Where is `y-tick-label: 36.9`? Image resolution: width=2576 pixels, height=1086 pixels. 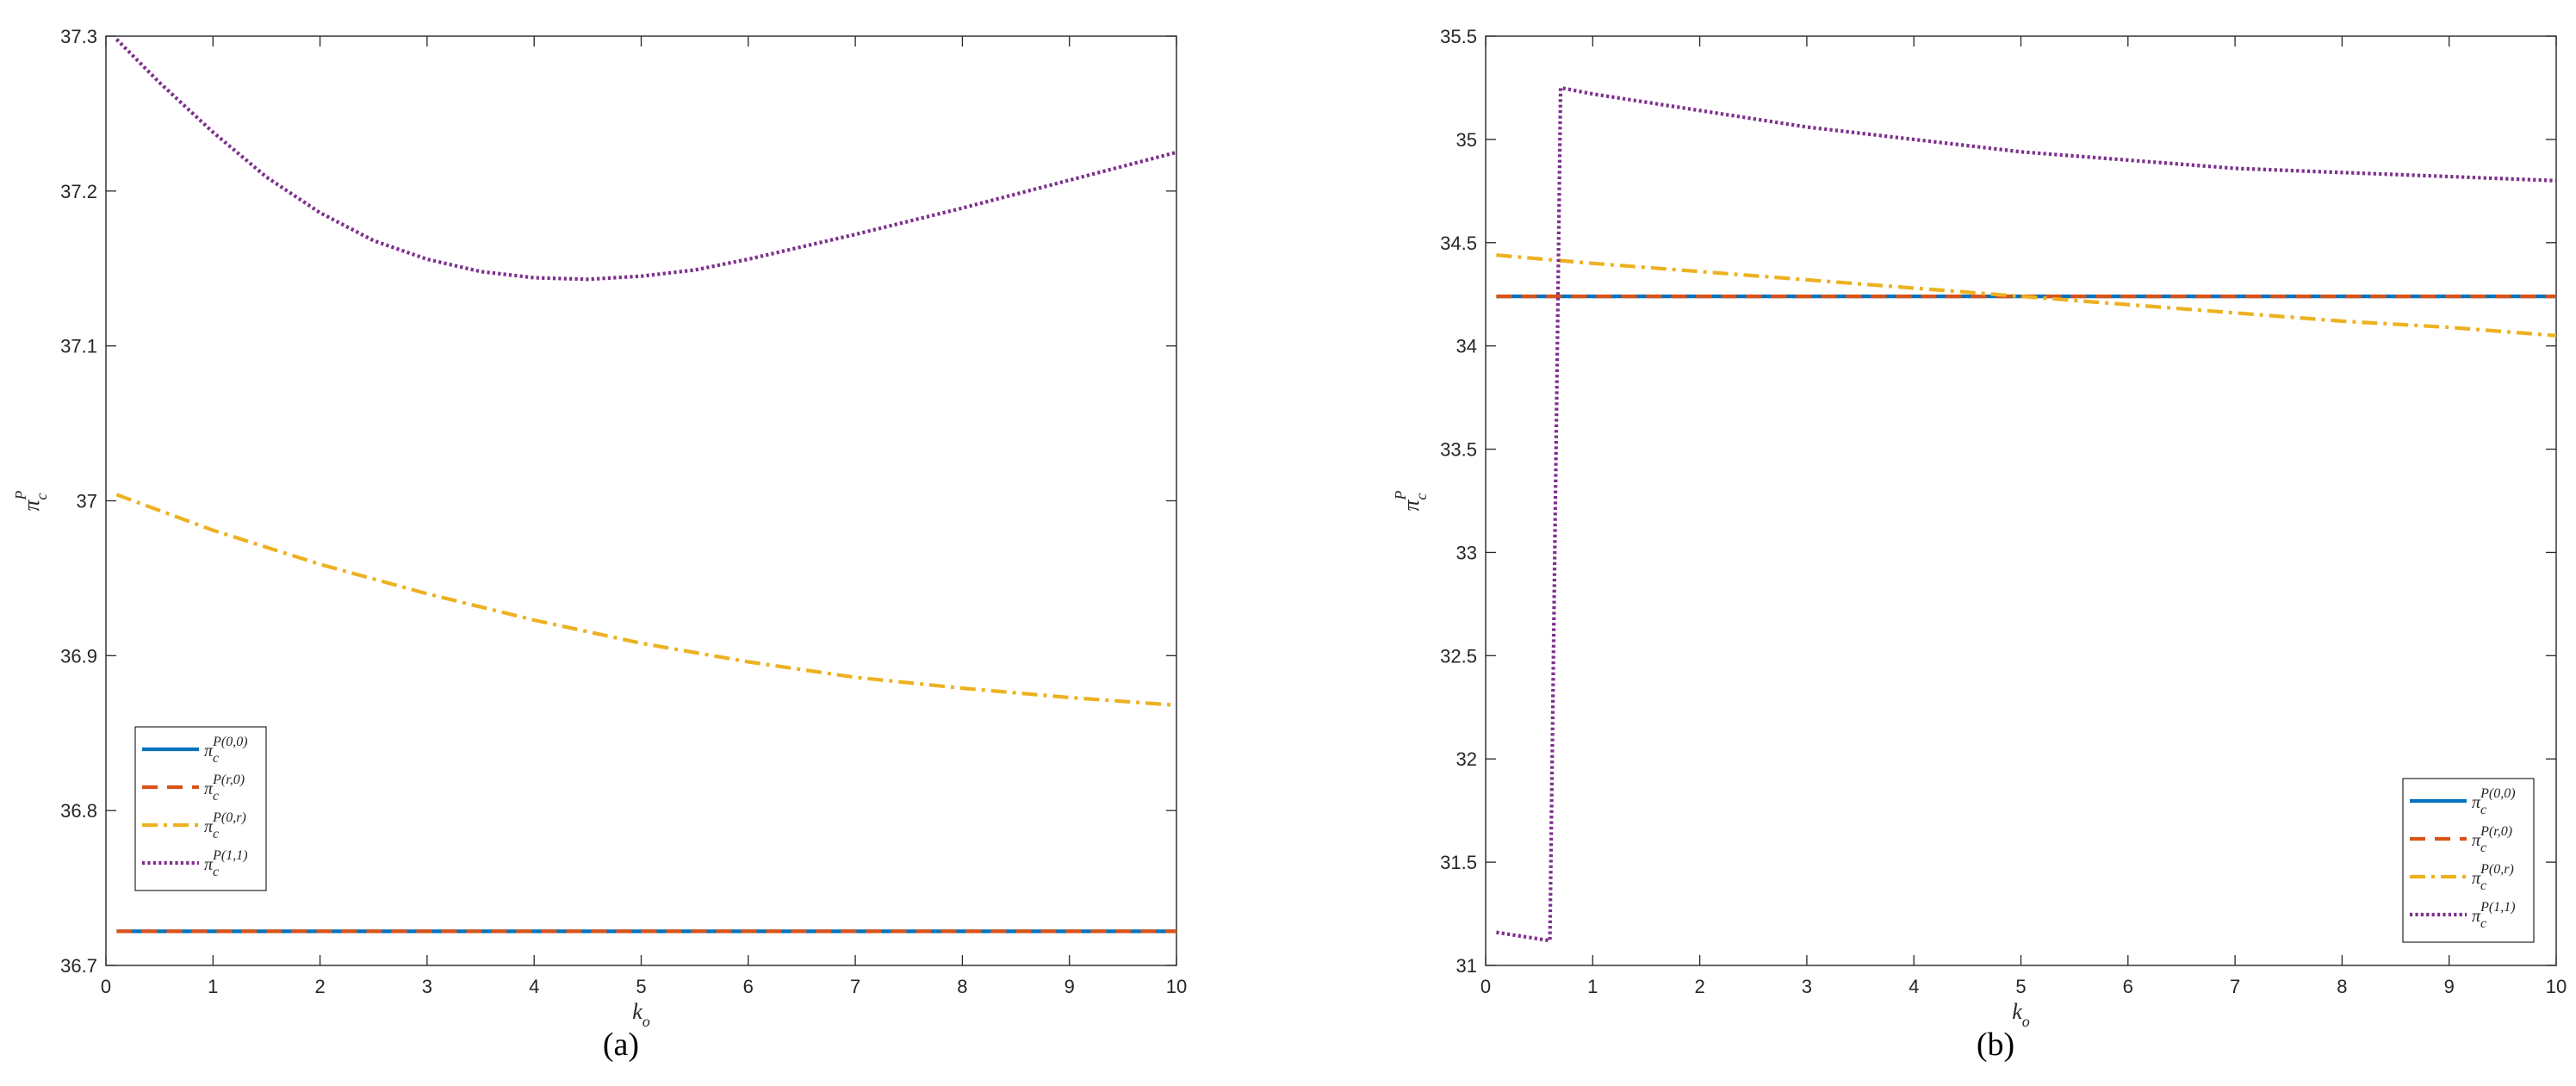
y-tick-label: 36.9 is located at coordinates (78, 656).